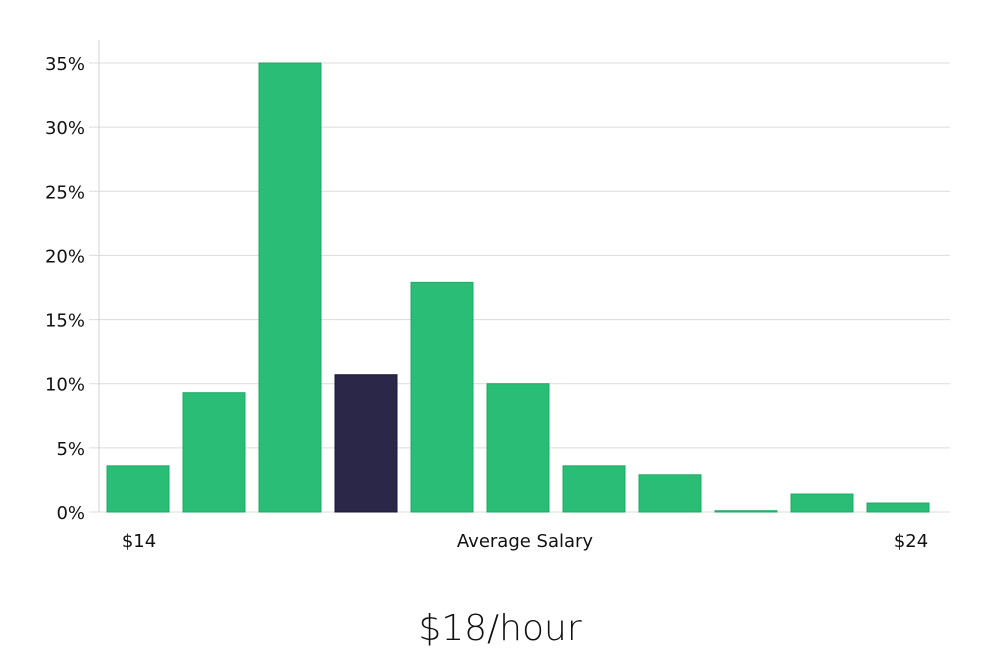 The image size is (1000, 660). What do you see at coordinates (139, 541) in the screenshot?
I see `x-axis-min-label: $14` at bounding box center [139, 541].